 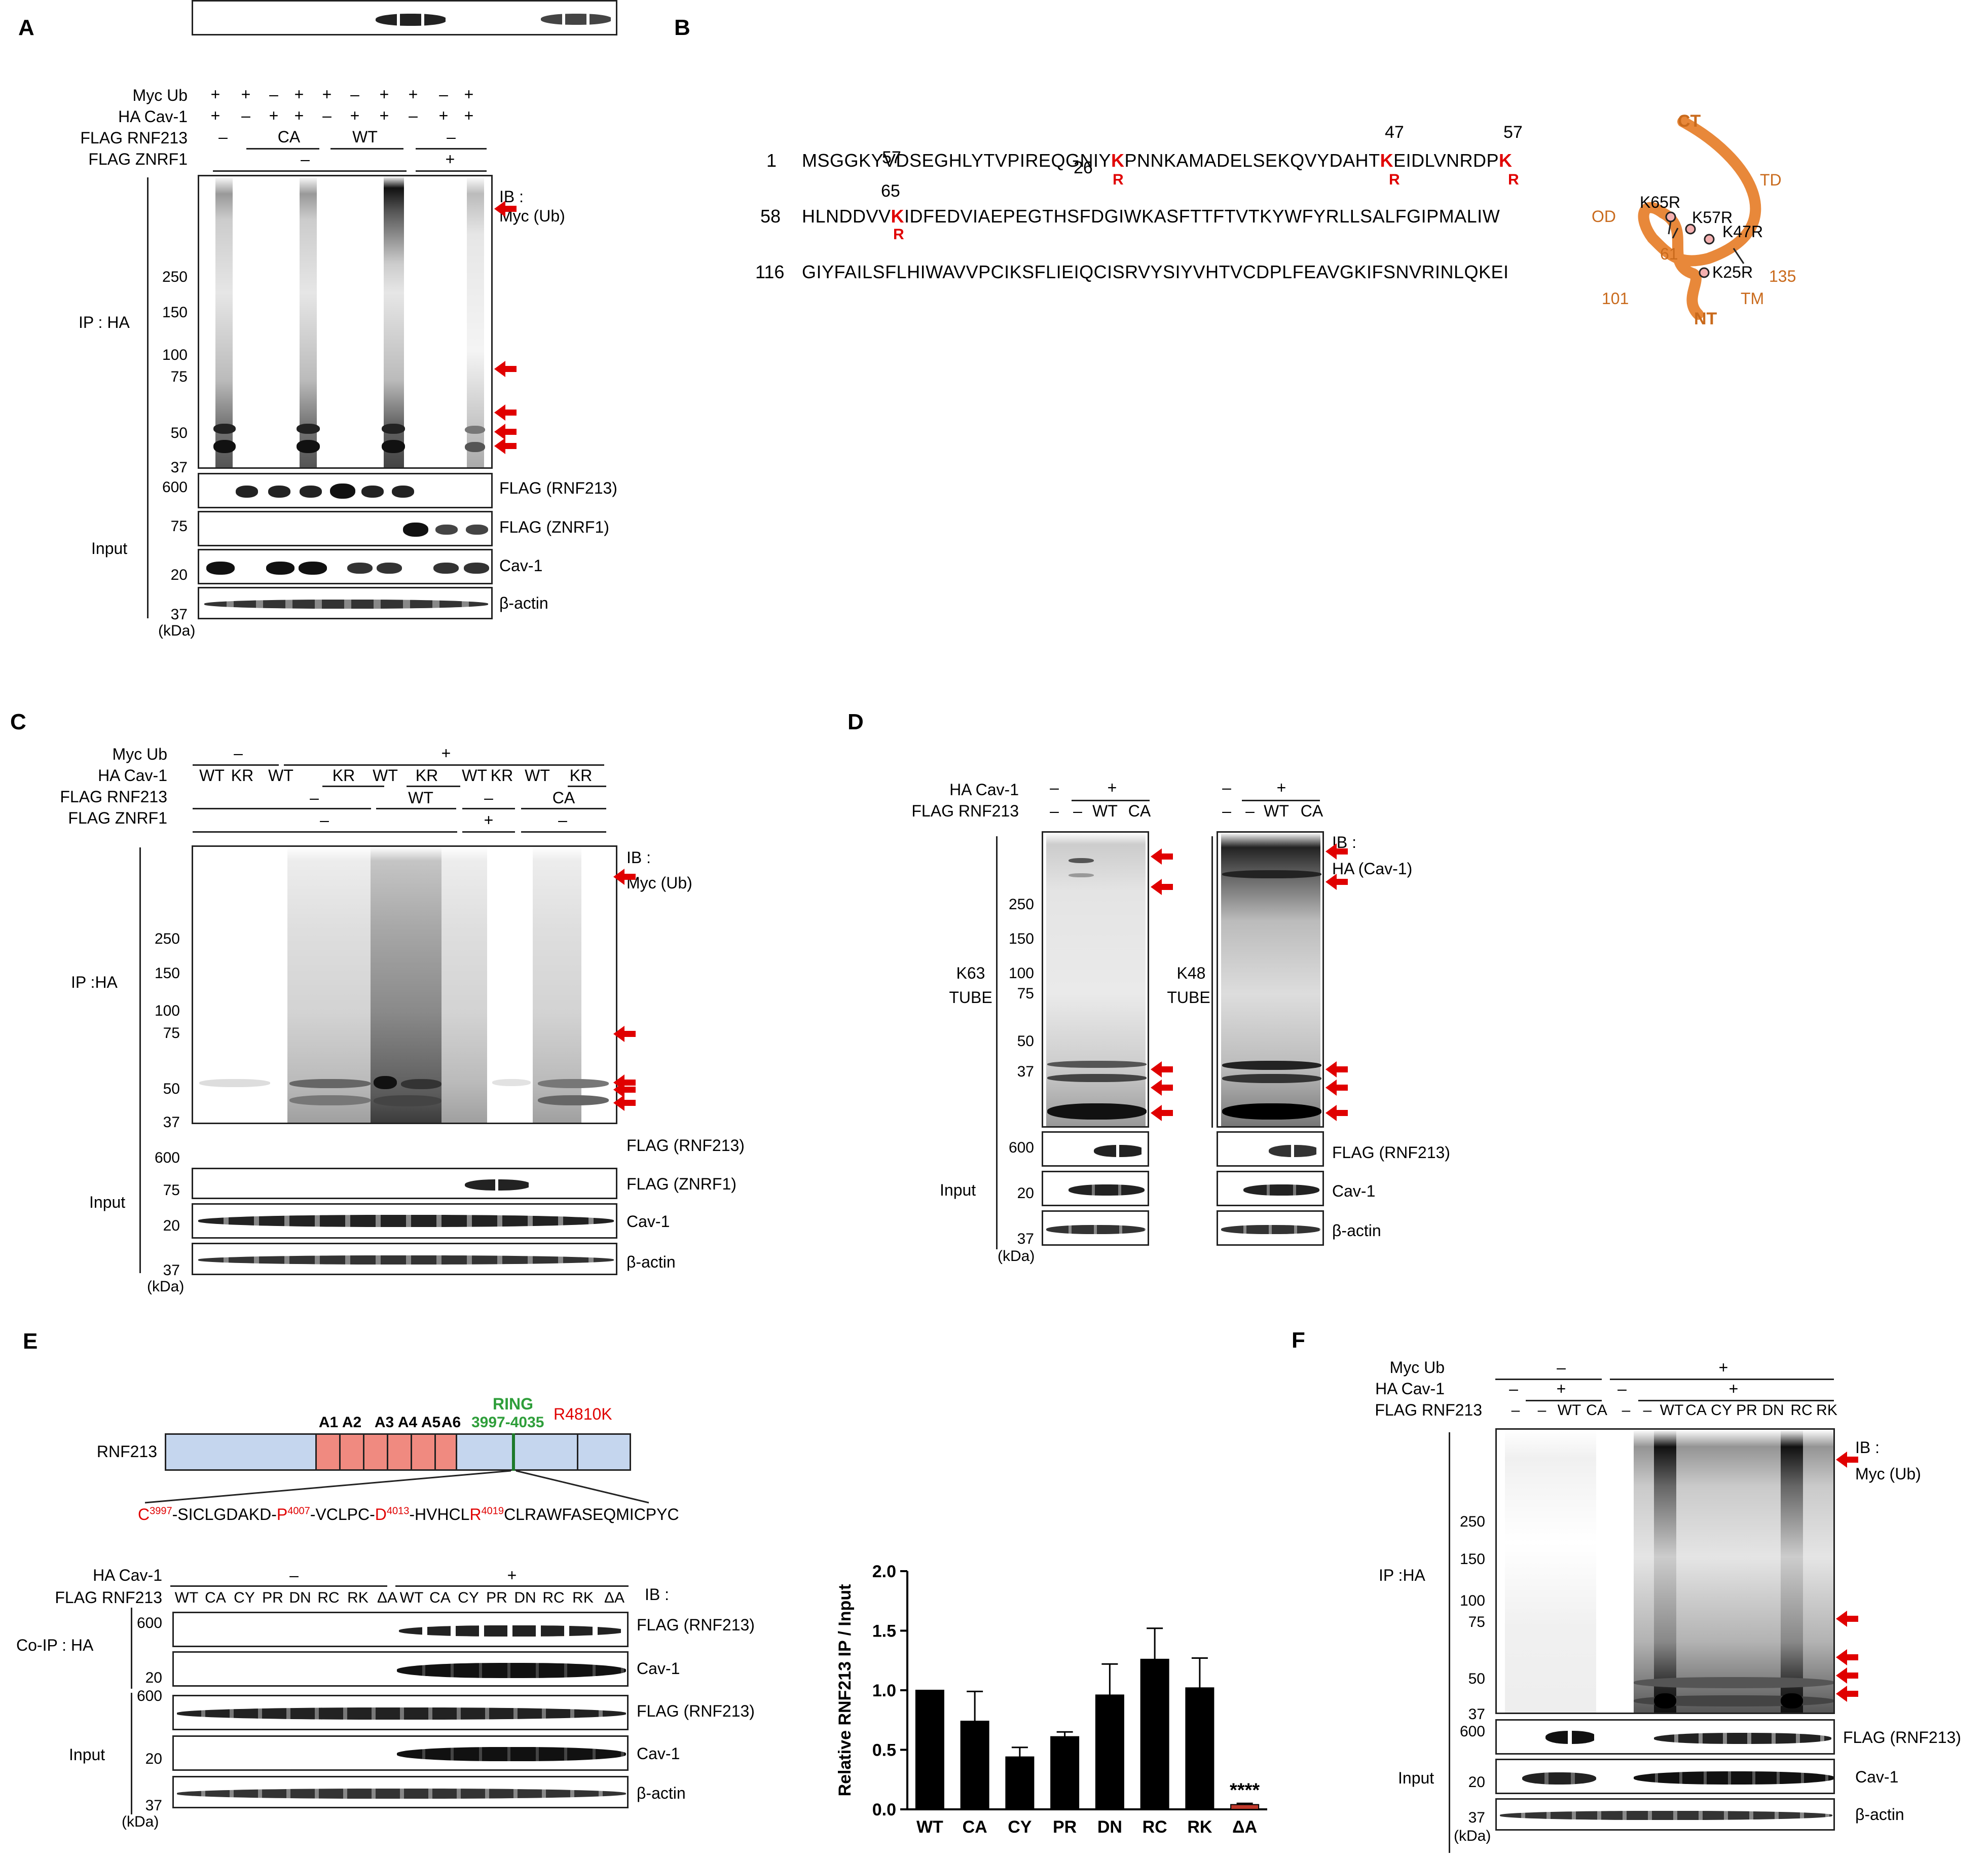 I want to click on x-tick-label: CY, so click(x=1020, y=1827).